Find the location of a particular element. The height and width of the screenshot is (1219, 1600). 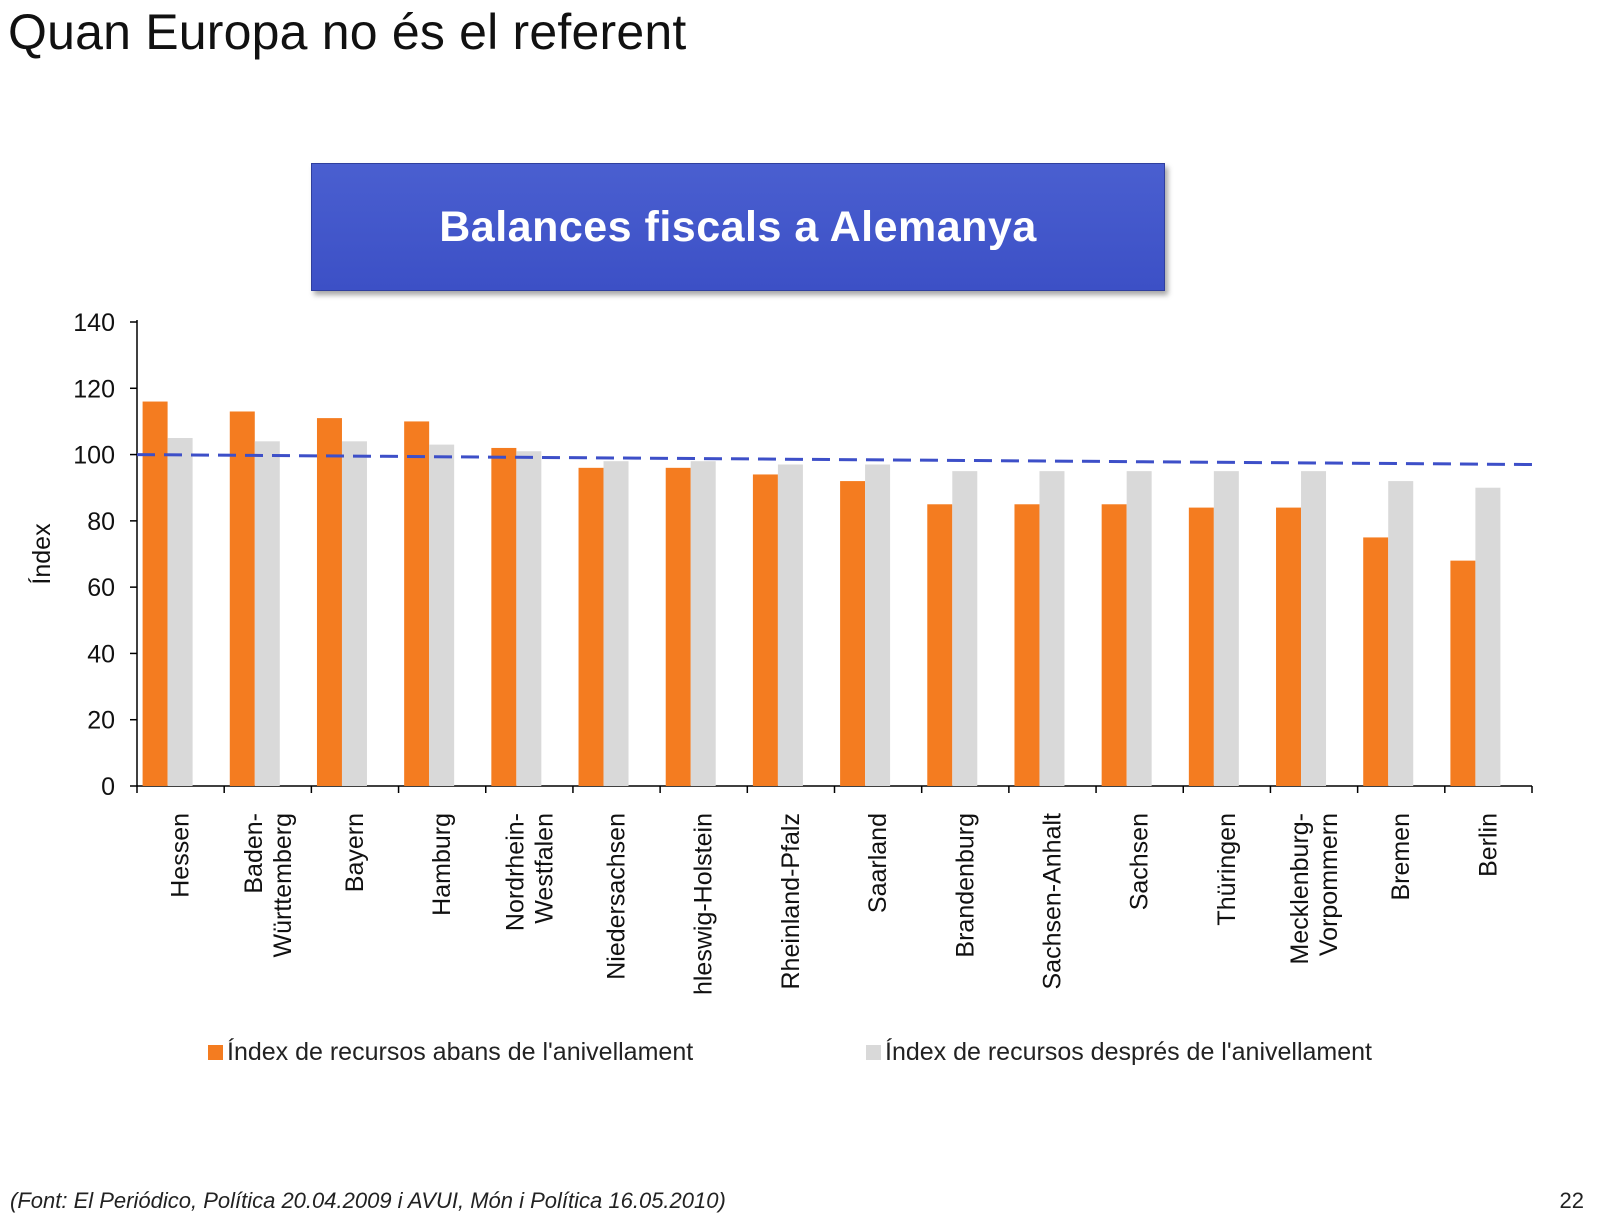

slide-title: Quan Europa no és el referent is located at coordinates (347, 32).